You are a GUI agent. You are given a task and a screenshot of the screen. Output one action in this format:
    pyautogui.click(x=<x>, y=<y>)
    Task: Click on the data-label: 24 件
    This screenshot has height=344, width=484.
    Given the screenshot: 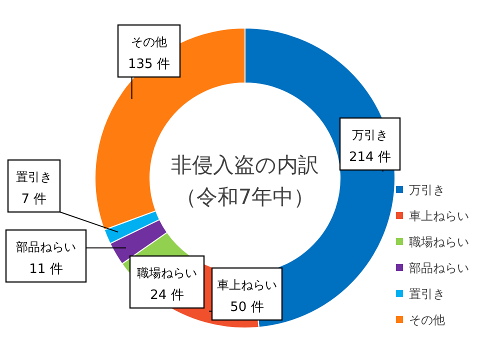 What is the action you would take?
    pyautogui.click(x=167, y=295)
    